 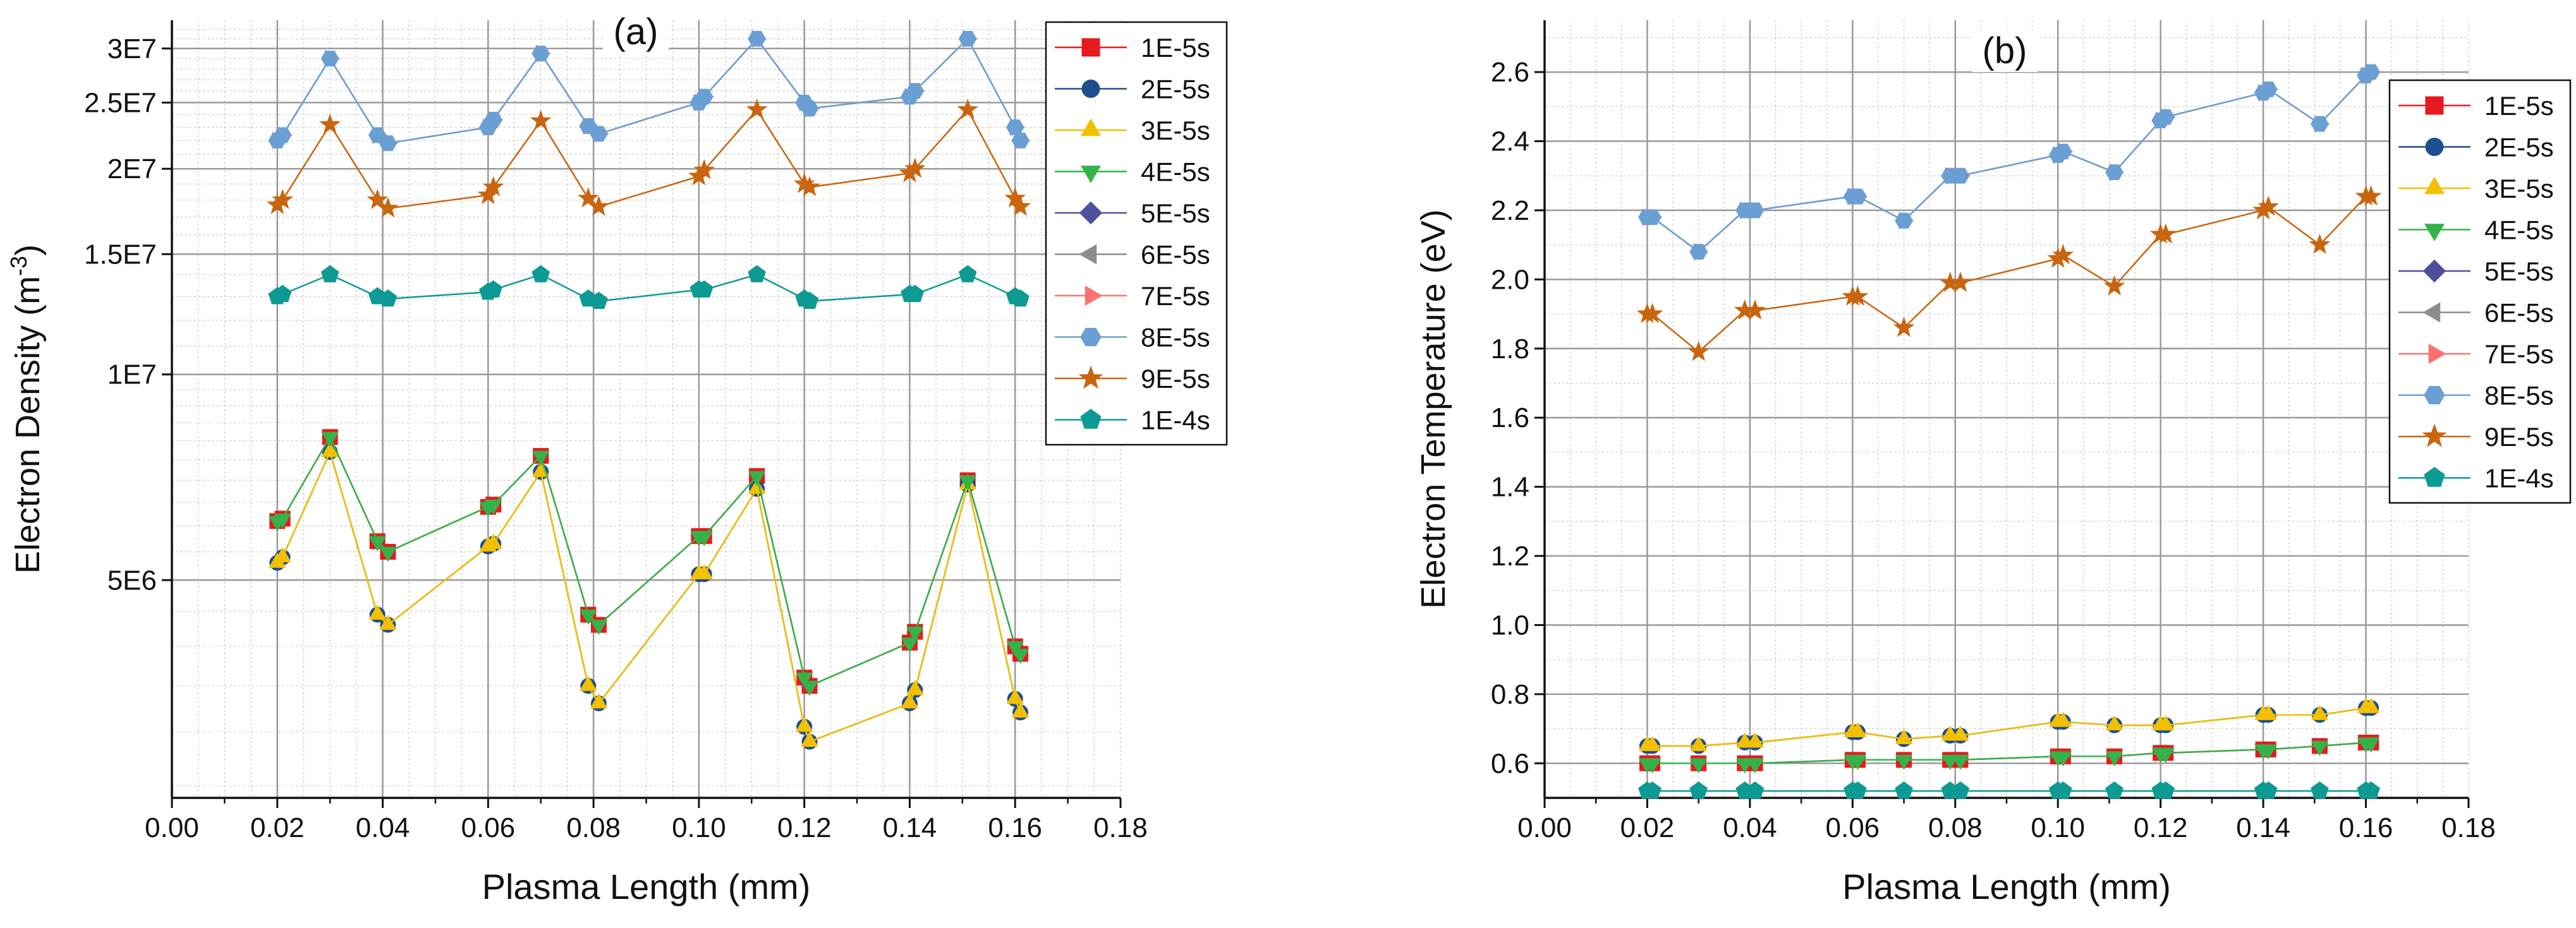 What do you see at coordinates (2519, 106) in the screenshot?
I see `legend-label: 1E-5s` at bounding box center [2519, 106].